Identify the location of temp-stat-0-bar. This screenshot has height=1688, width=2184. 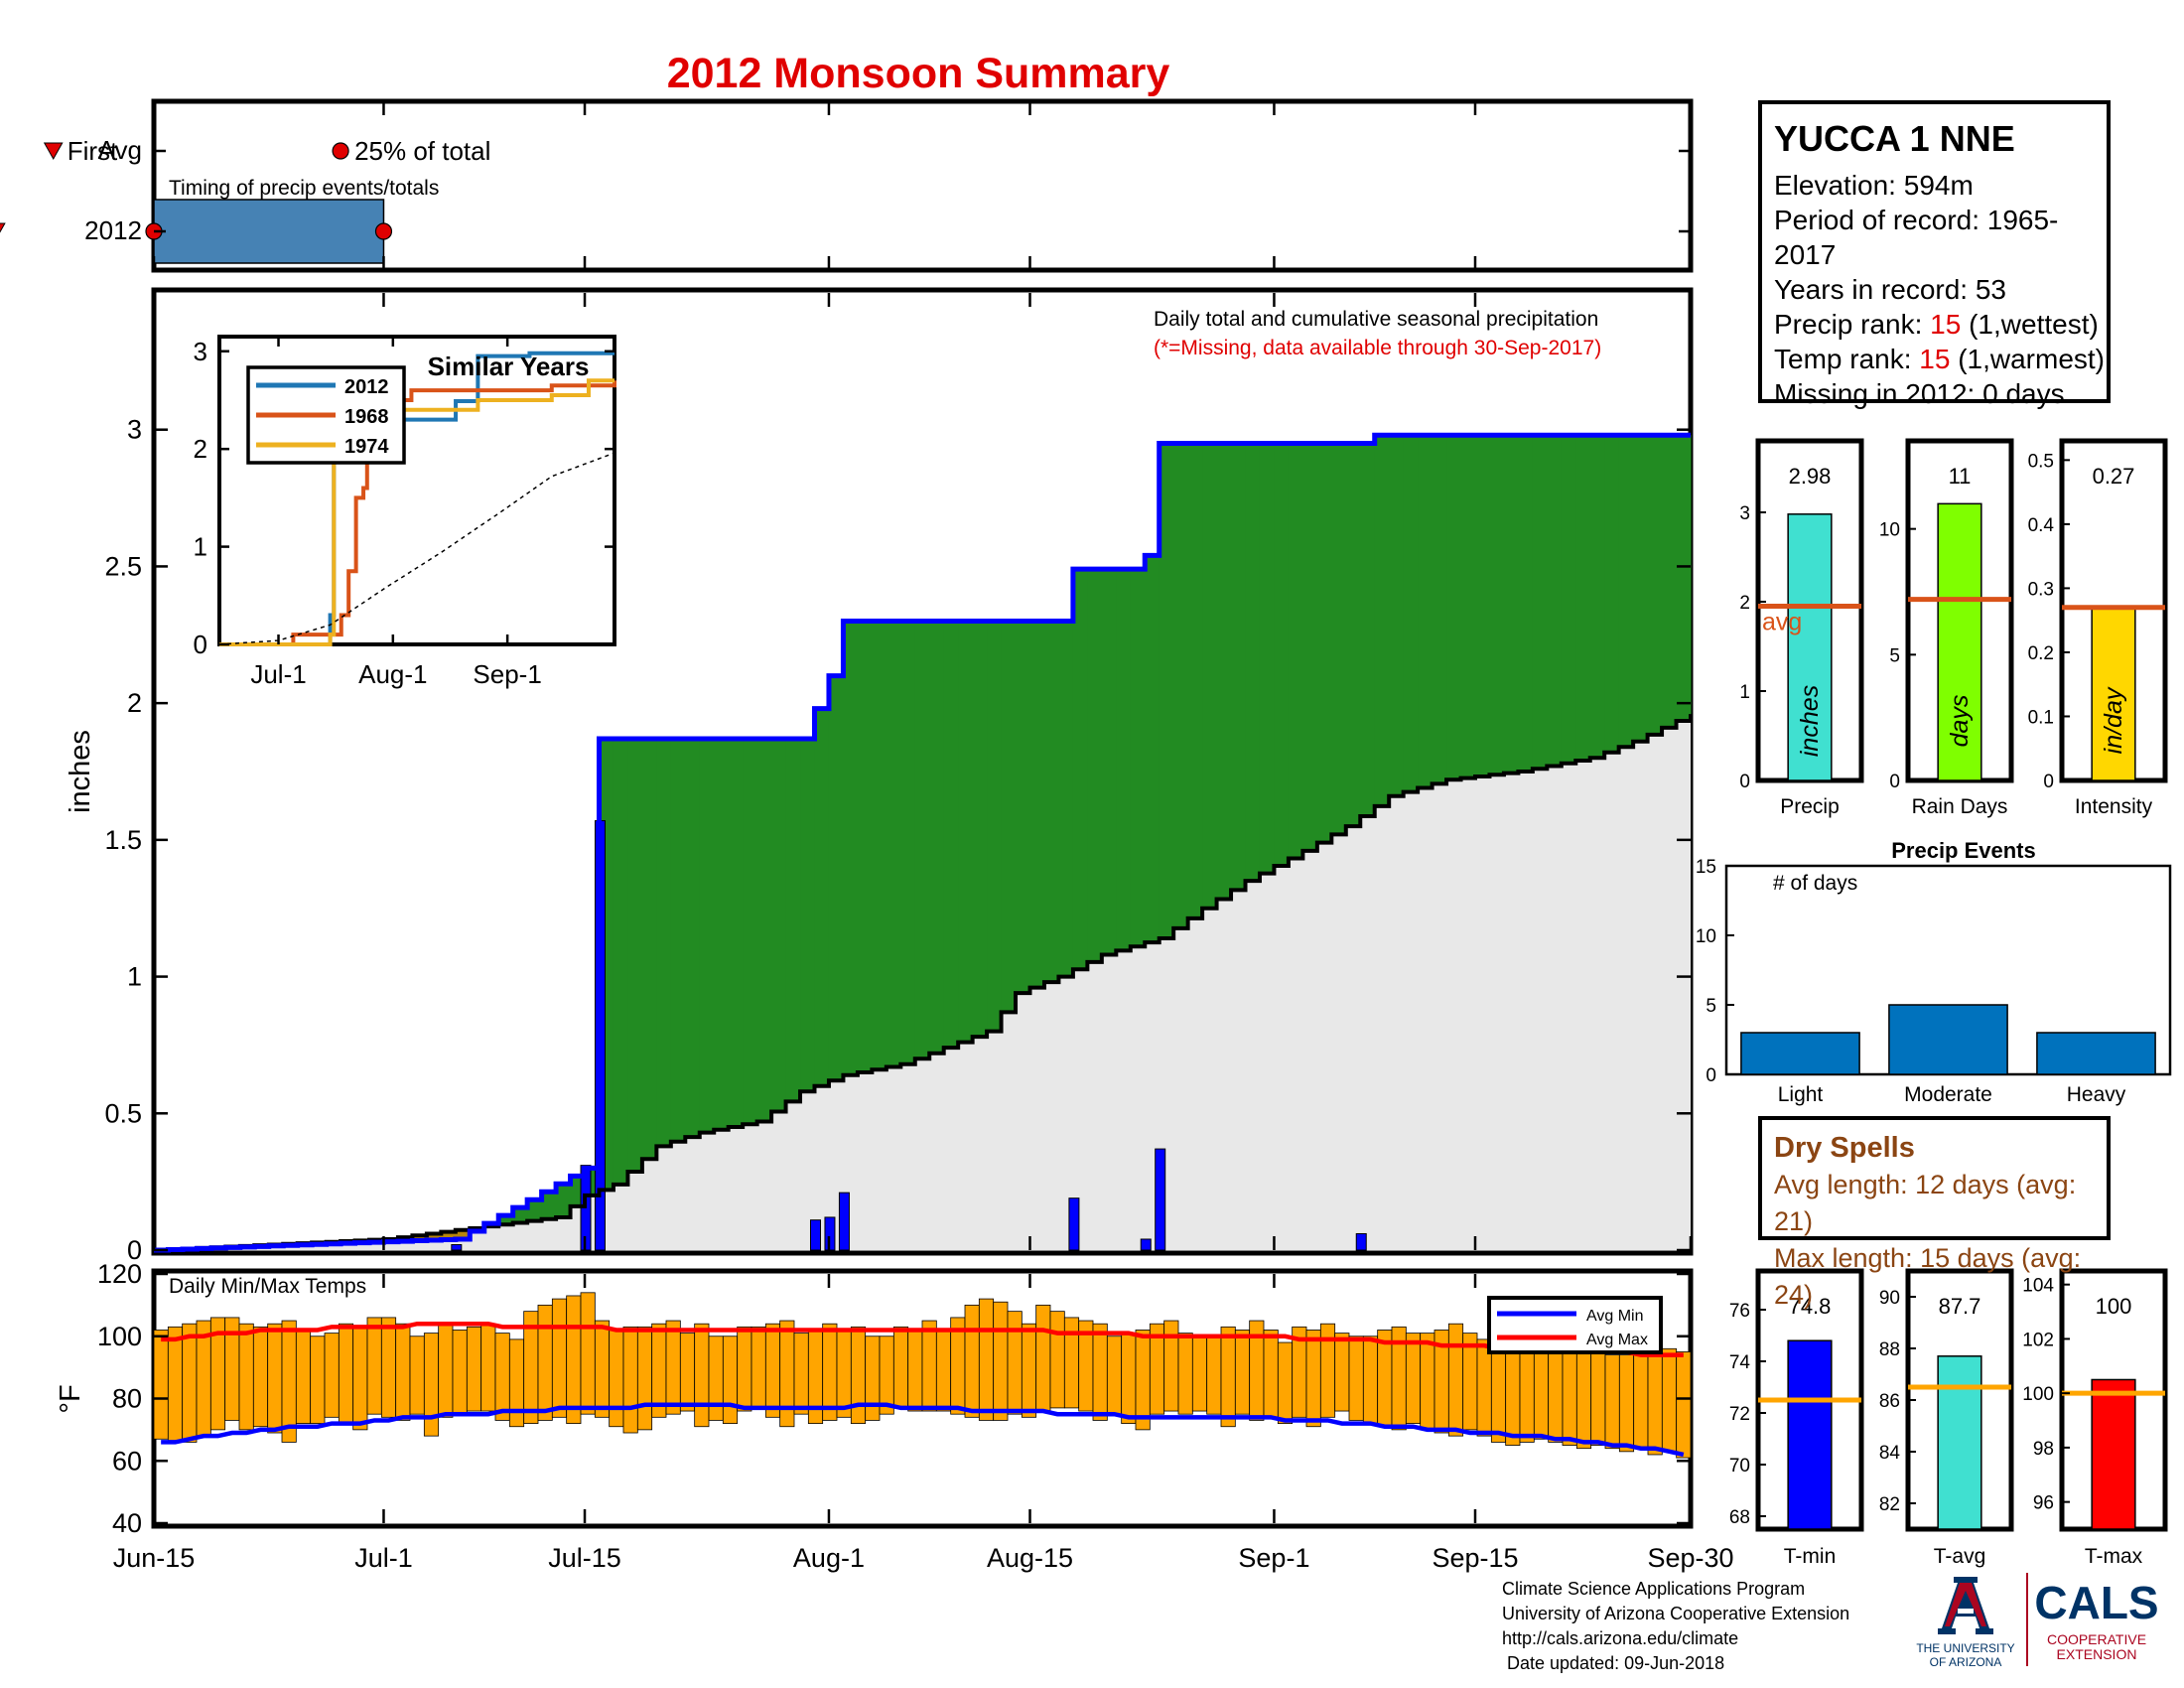
(1810, 1434).